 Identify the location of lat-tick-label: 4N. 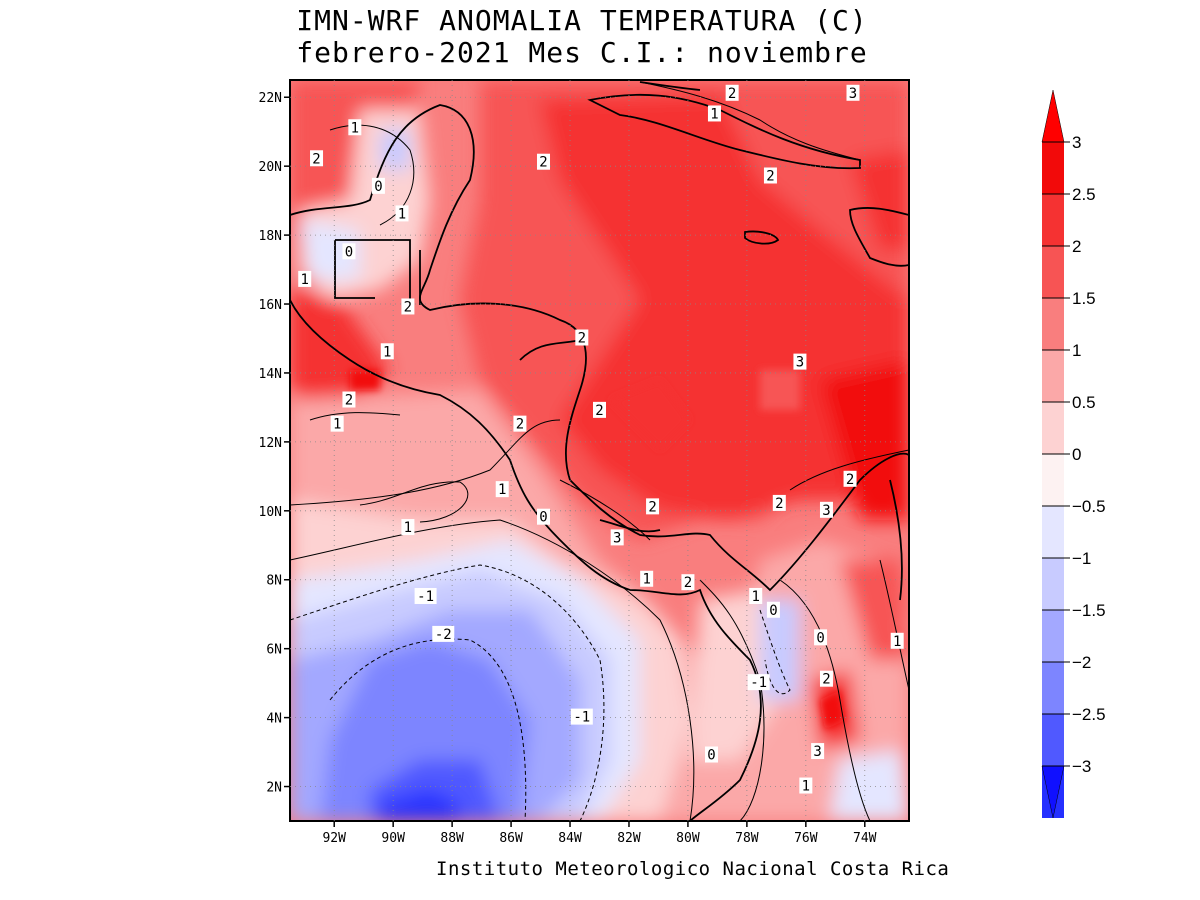
(274, 719).